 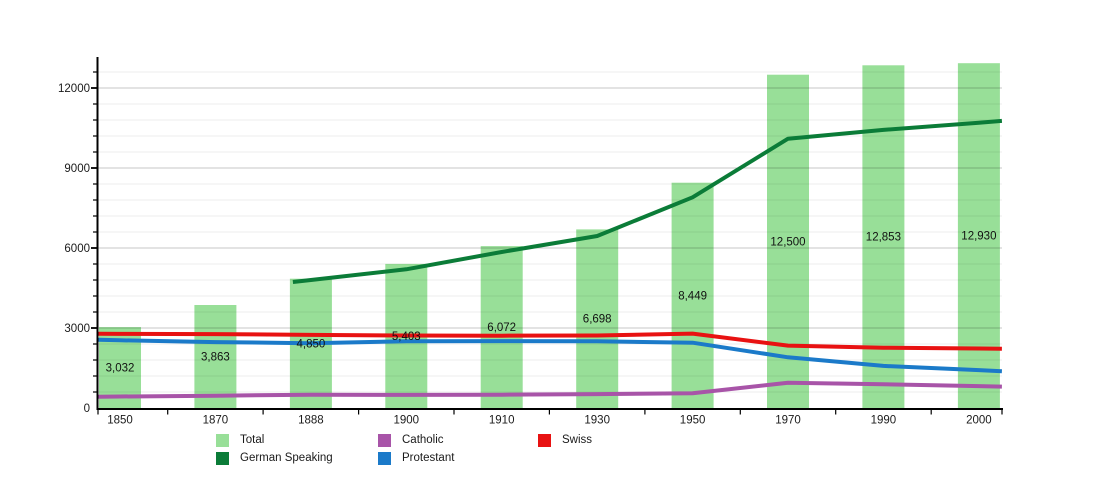 What do you see at coordinates (74, 89) in the screenshot?
I see `y-tick-label-12000: 12000` at bounding box center [74, 89].